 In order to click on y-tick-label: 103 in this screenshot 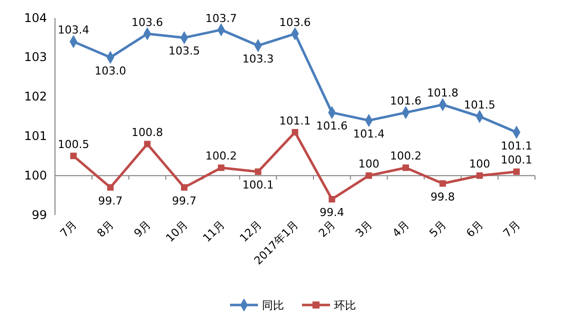, I will do `click(35, 57)`.